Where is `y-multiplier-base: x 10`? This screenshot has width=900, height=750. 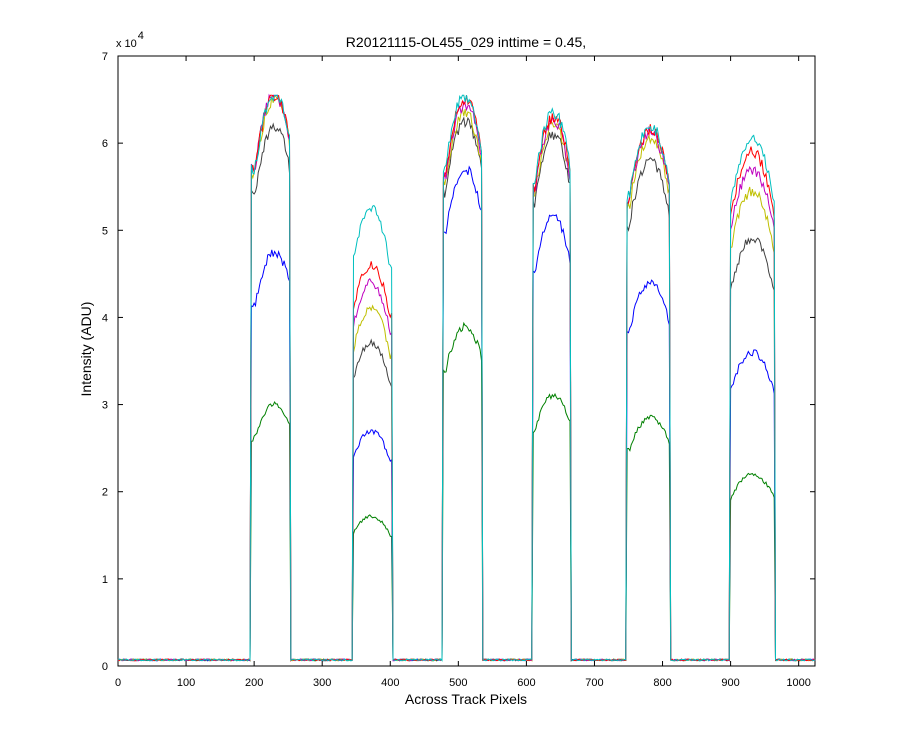
y-multiplier-base: x 10 is located at coordinates (126, 44).